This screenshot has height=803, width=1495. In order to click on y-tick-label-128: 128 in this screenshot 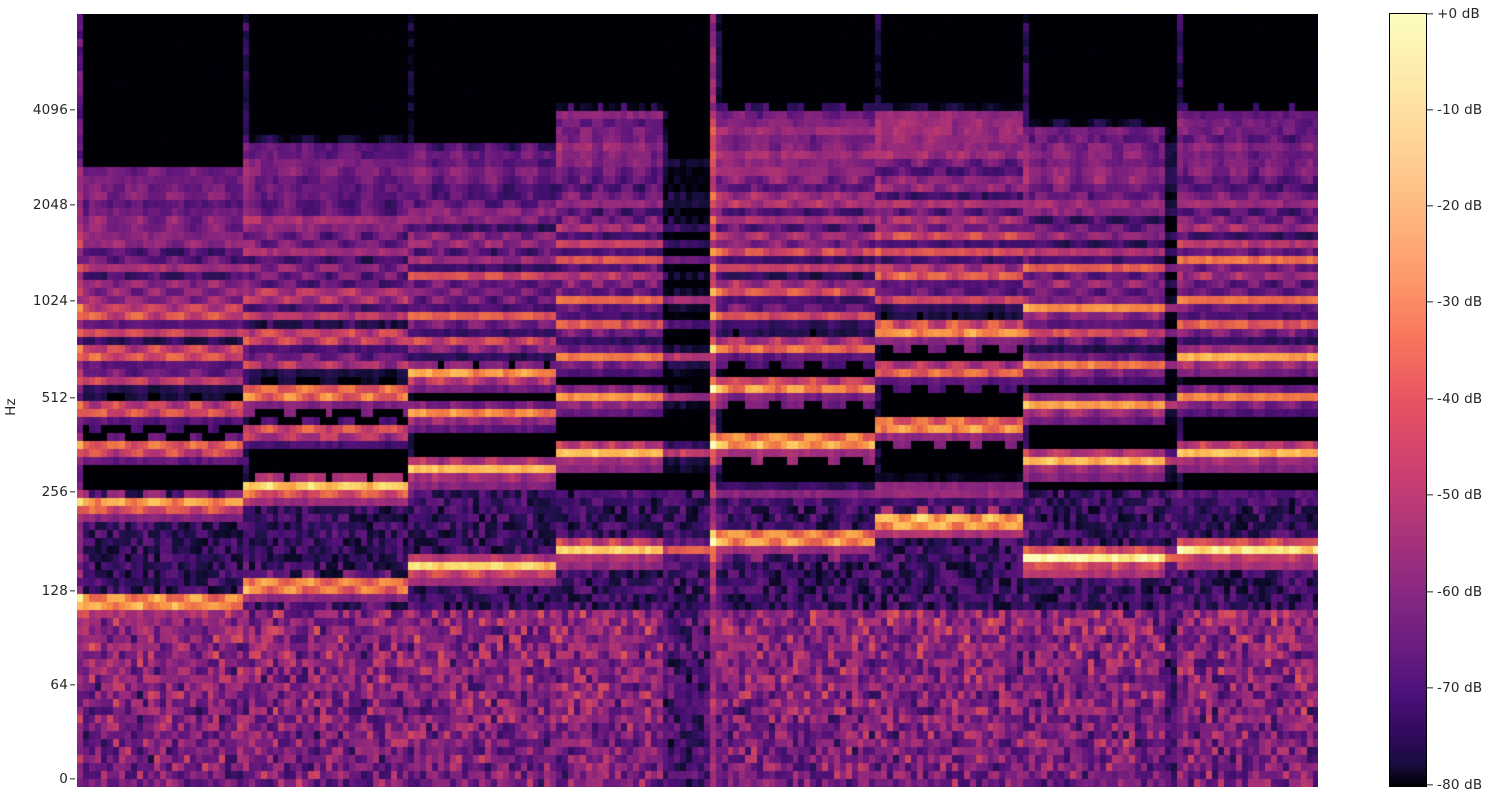, I will do `click(54, 591)`.